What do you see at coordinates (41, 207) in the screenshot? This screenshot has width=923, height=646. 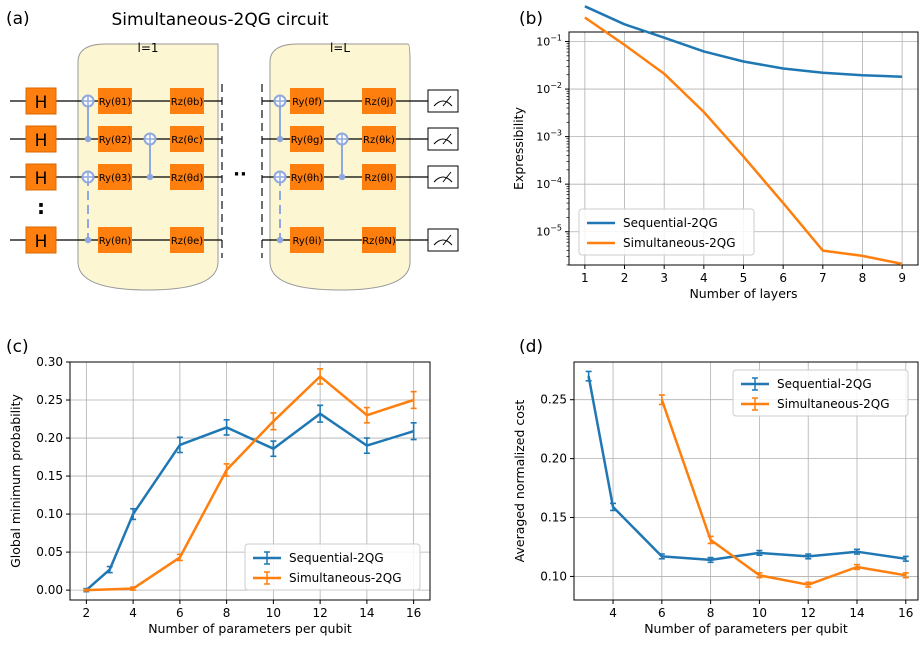 I see `vertical-ellipsis: :` at bounding box center [41, 207].